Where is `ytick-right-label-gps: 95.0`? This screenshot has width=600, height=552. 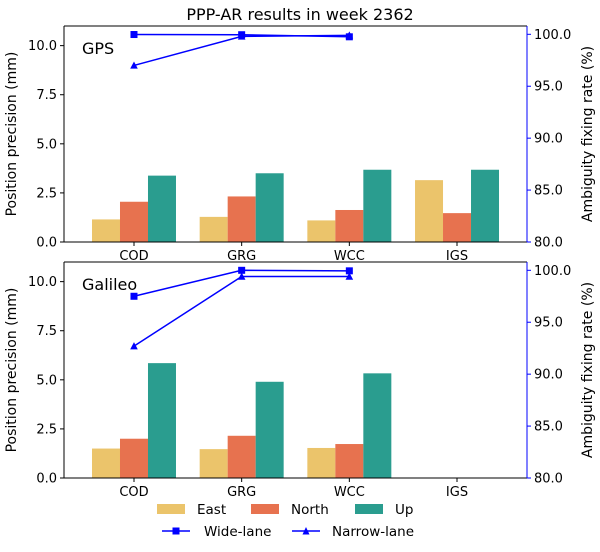
ytick-right-label-gps: 95.0 is located at coordinates (548, 87).